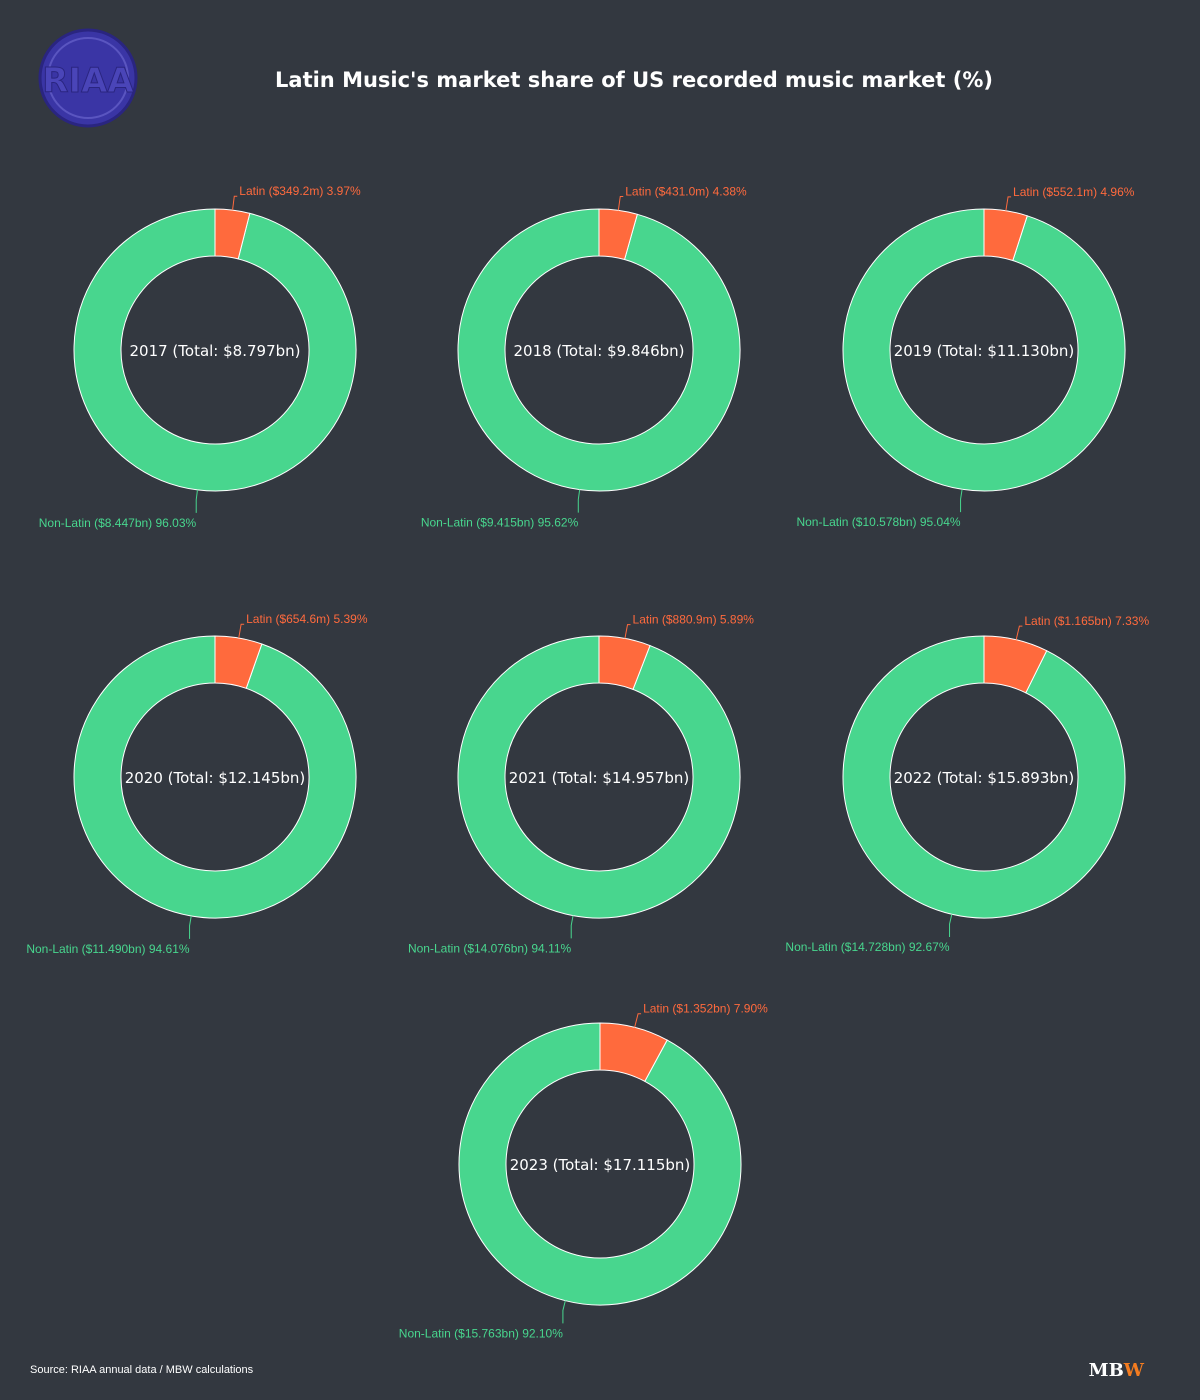 The height and width of the screenshot is (1400, 1200). Describe the element at coordinates (686, 191) in the screenshot. I see `label-latin-2018: Latin ($431.0m) 4.38%` at that location.